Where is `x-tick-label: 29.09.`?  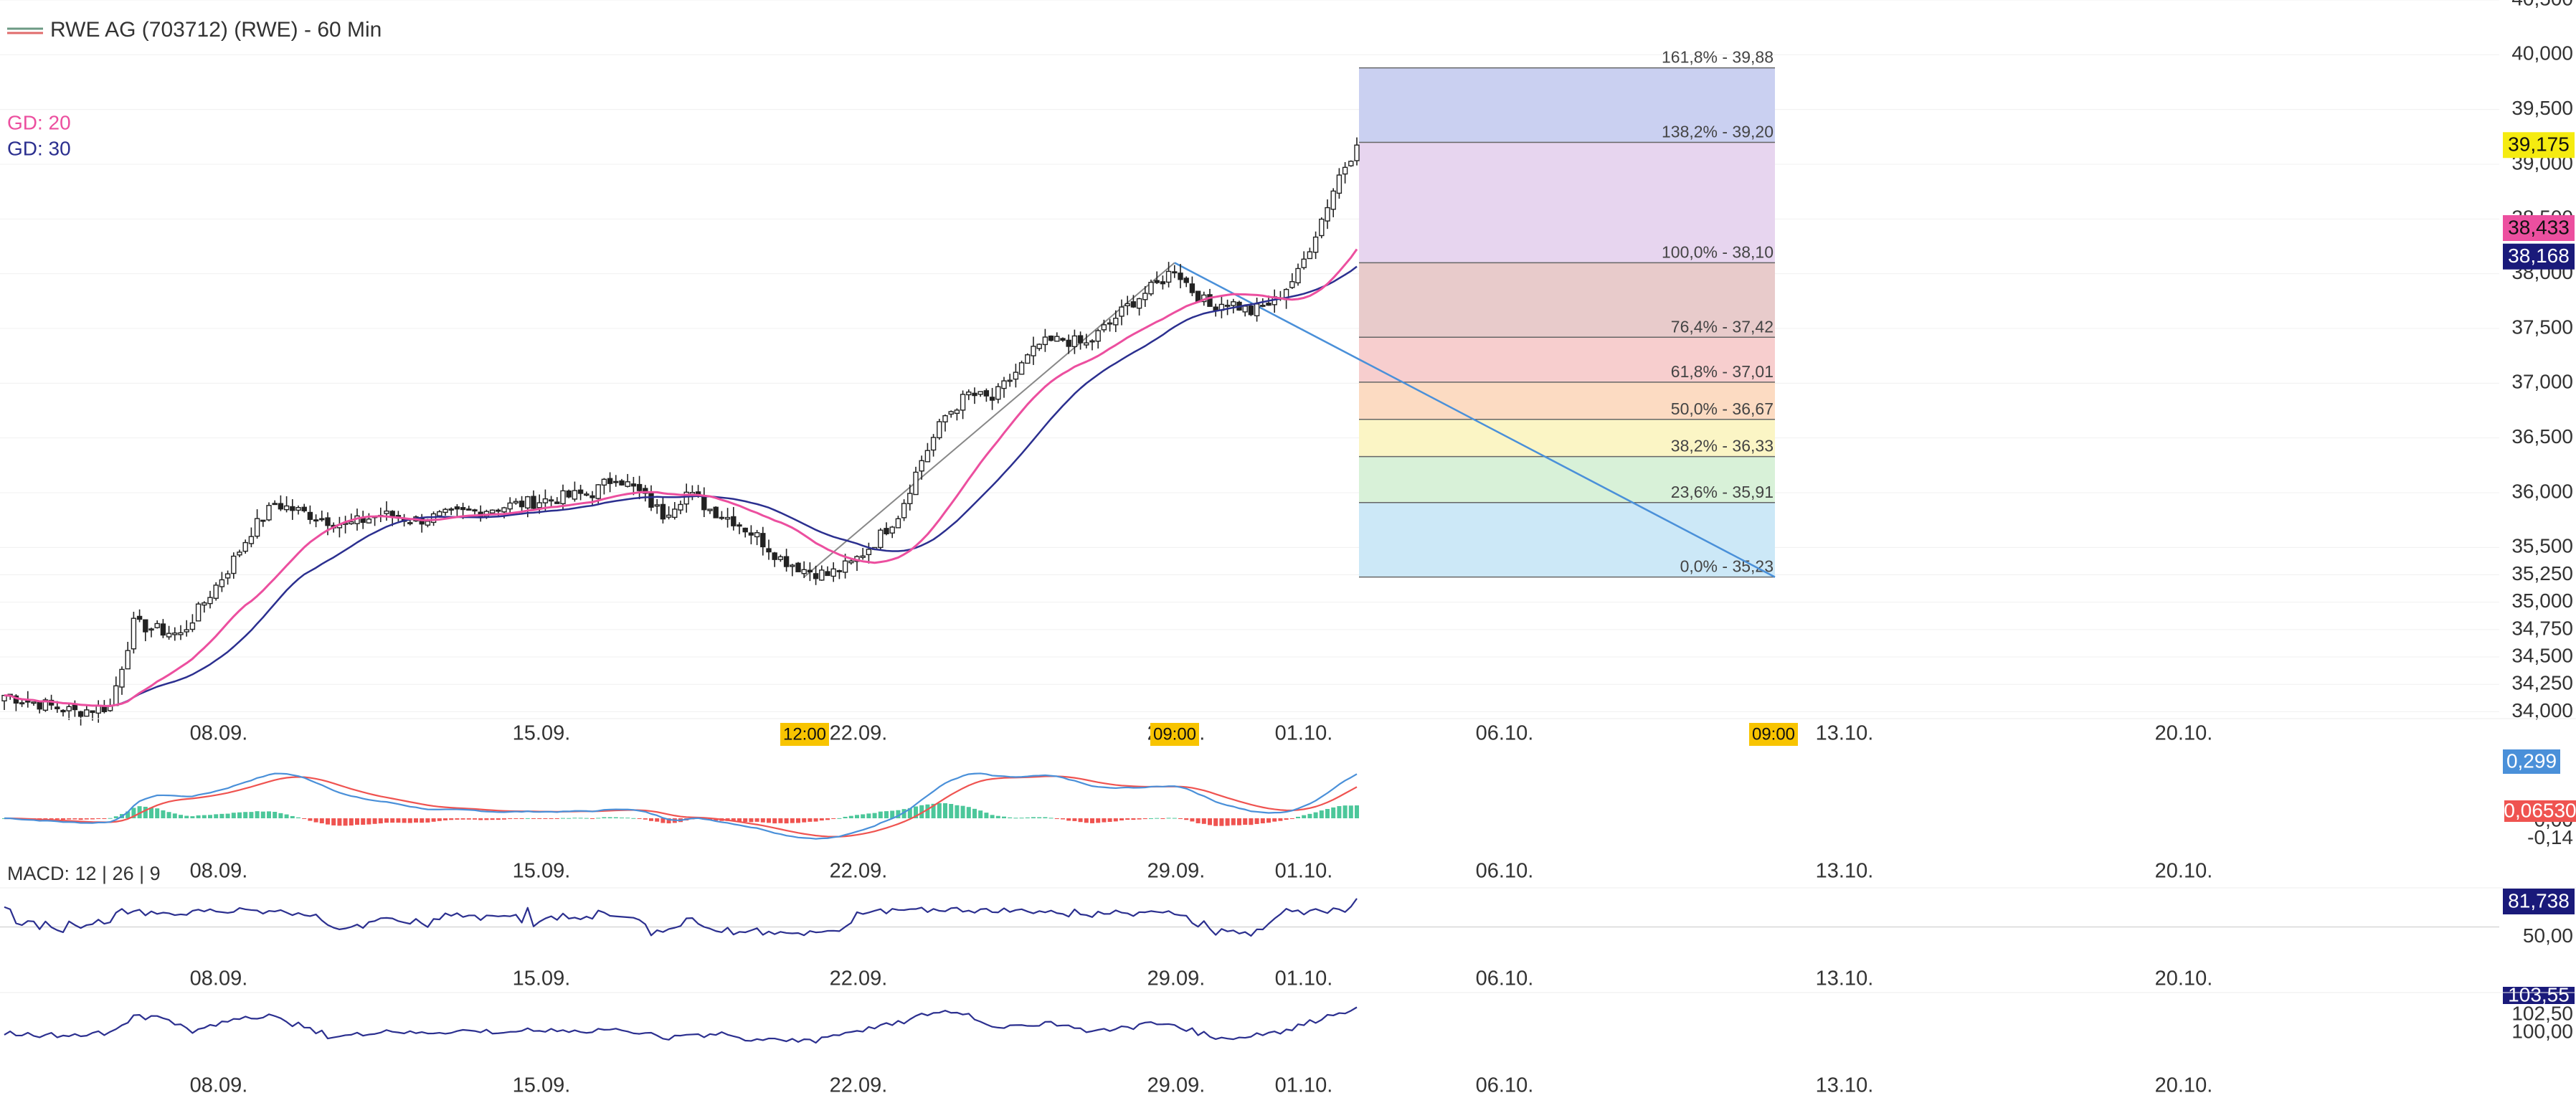
x-tick-label: 29.09. is located at coordinates (1176, 979).